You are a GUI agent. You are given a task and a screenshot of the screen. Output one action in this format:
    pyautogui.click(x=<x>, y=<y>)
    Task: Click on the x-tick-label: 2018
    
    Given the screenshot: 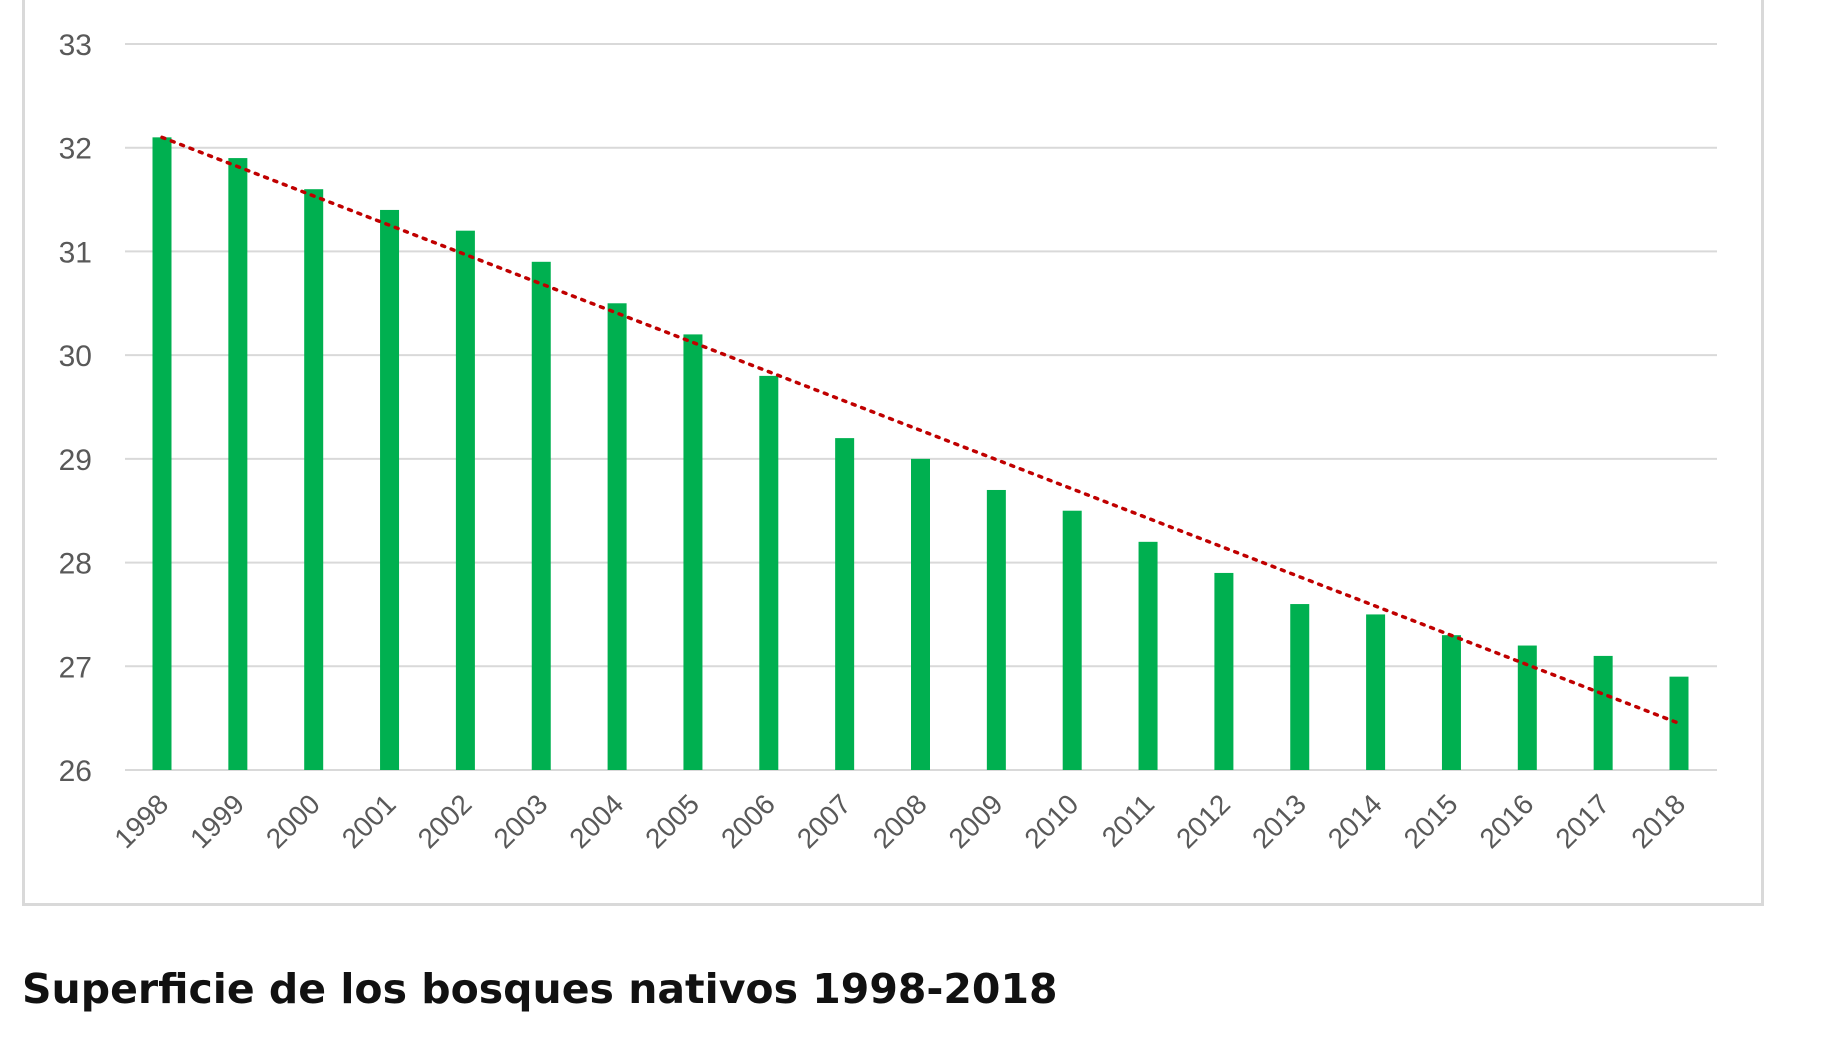 What is the action you would take?
    pyautogui.click(x=1658, y=821)
    